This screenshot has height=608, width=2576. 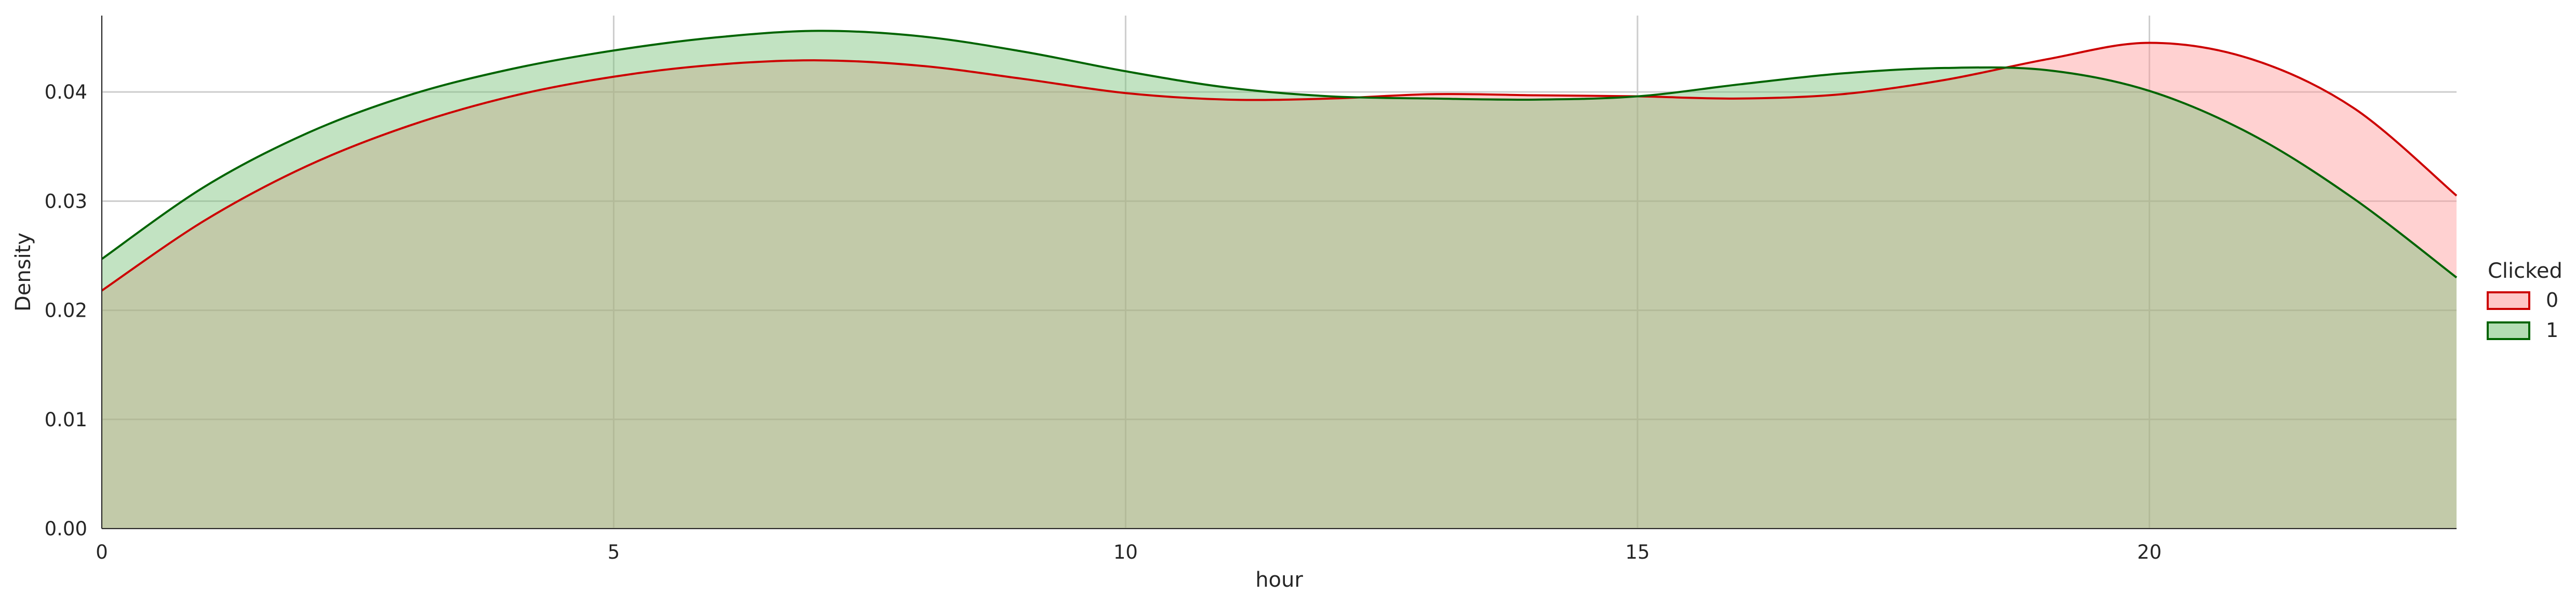 What do you see at coordinates (2552, 300) in the screenshot?
I see `legend-label-0: 0` at bounding box center [2552, 300].